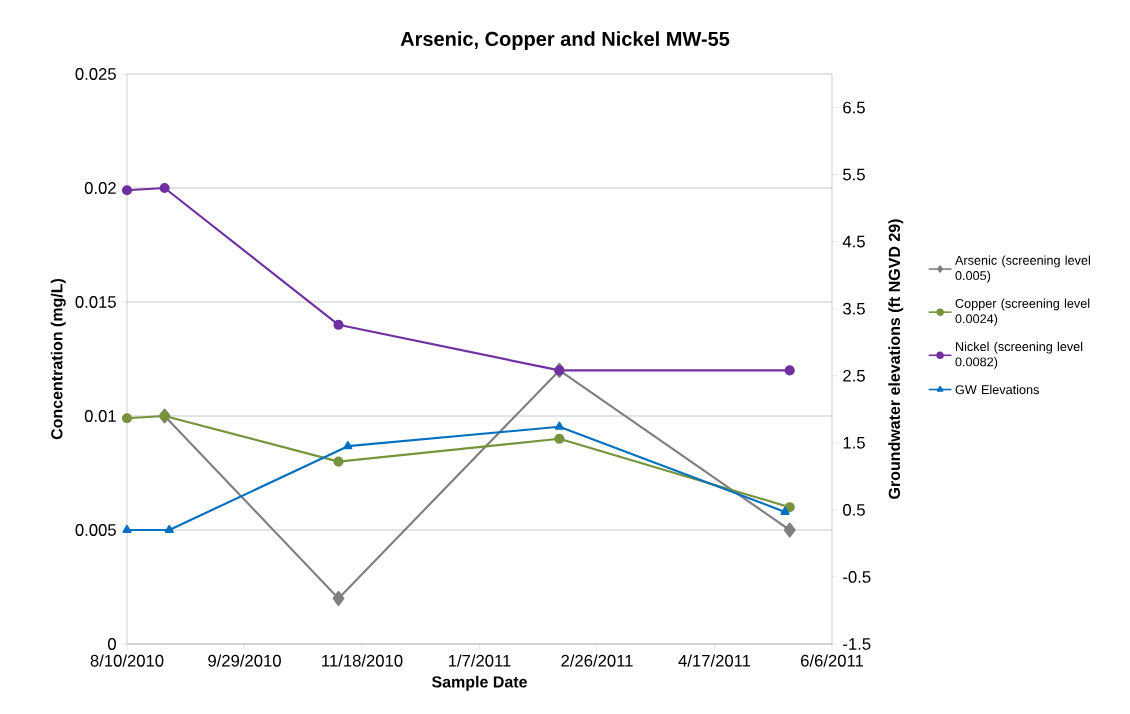  What do you see at coordinates (853, 241) in the screenshot?
I see `y2-tick-label: 4.5` at bounding box center [853, 241].